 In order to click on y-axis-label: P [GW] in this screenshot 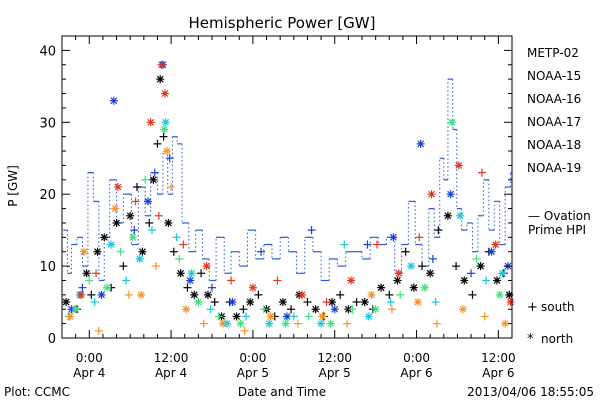, I will do `click(13, 186)`.